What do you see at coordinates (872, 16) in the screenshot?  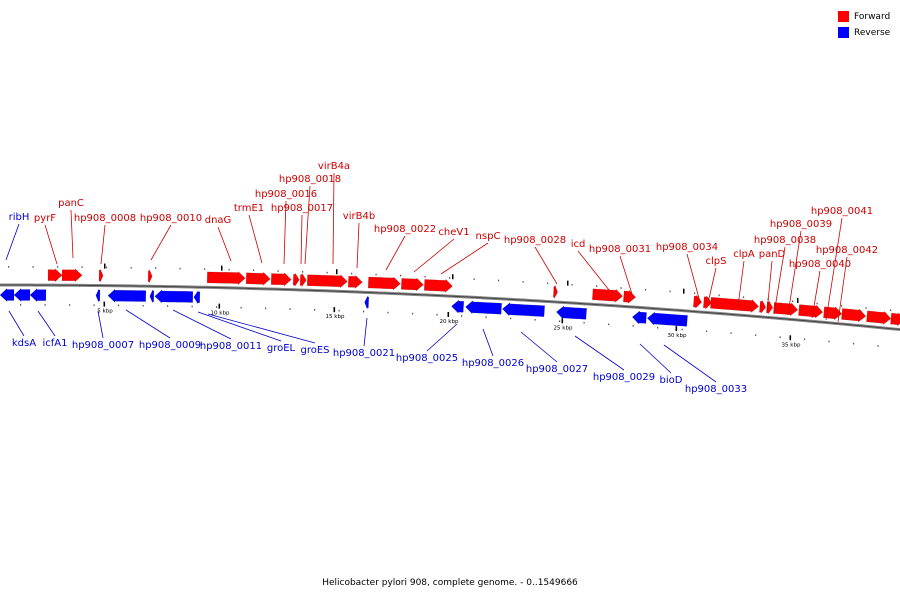 I see `legend-forward-label: Forward` at bounding box center [872, 16].